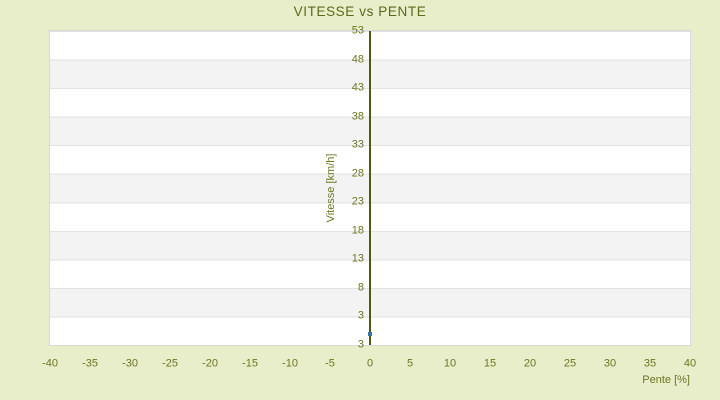 The width and height of the screenshot is (720, 400). Describe the element at coordinates (130, 363) in the screenshot. I see `x-tick-label: -30` at that location.